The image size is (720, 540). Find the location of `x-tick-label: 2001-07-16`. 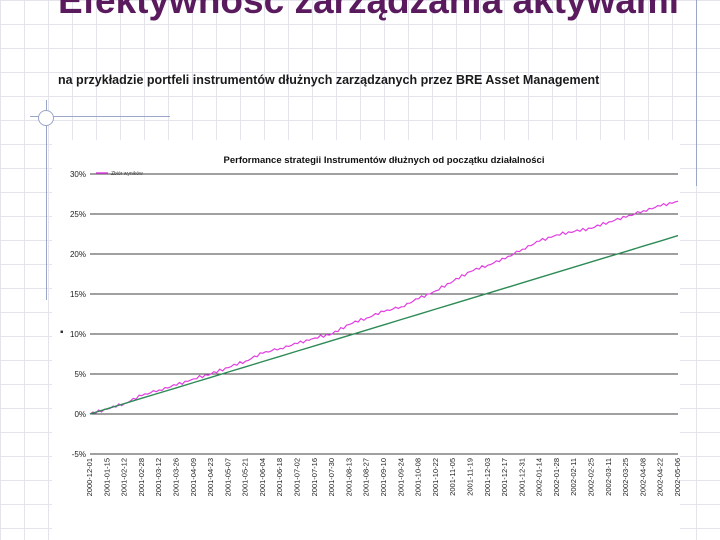

x-tick-label: 2001-07-16 is located at coordinates (314, 477).